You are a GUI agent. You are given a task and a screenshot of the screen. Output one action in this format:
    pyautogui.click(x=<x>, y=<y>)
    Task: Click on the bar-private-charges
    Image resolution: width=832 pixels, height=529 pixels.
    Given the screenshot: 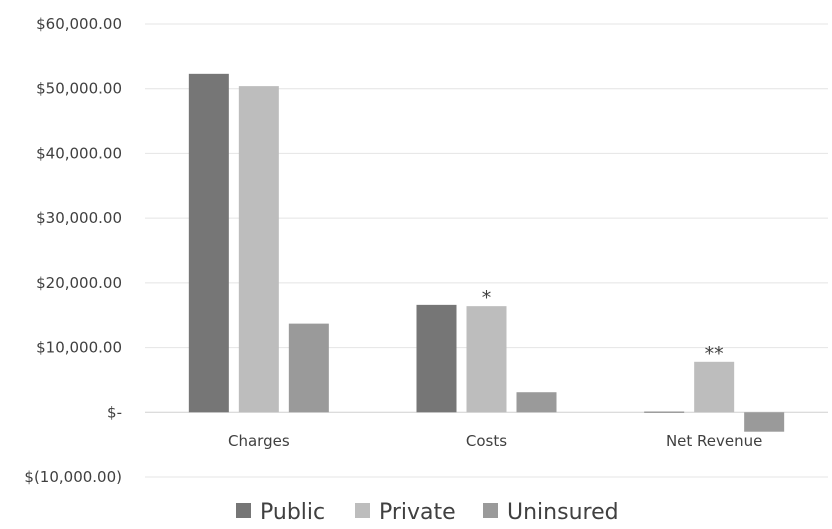 What is the action you would take?
    pyautogui.click(x=258, y=249)
    